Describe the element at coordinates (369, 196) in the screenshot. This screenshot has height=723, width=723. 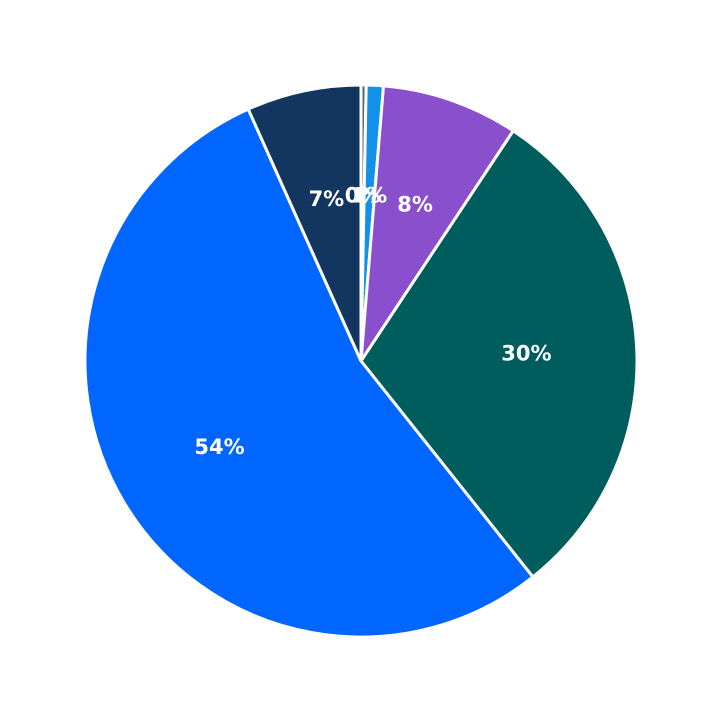
I see `pie-slice-label-1: 1%` at that location.